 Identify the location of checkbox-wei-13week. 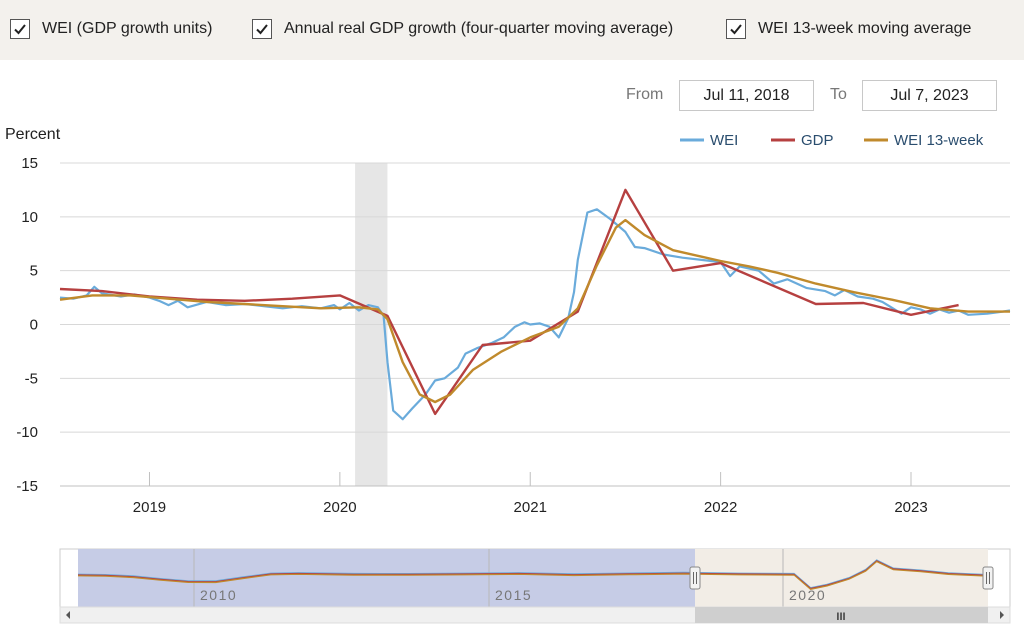
(736, 29).